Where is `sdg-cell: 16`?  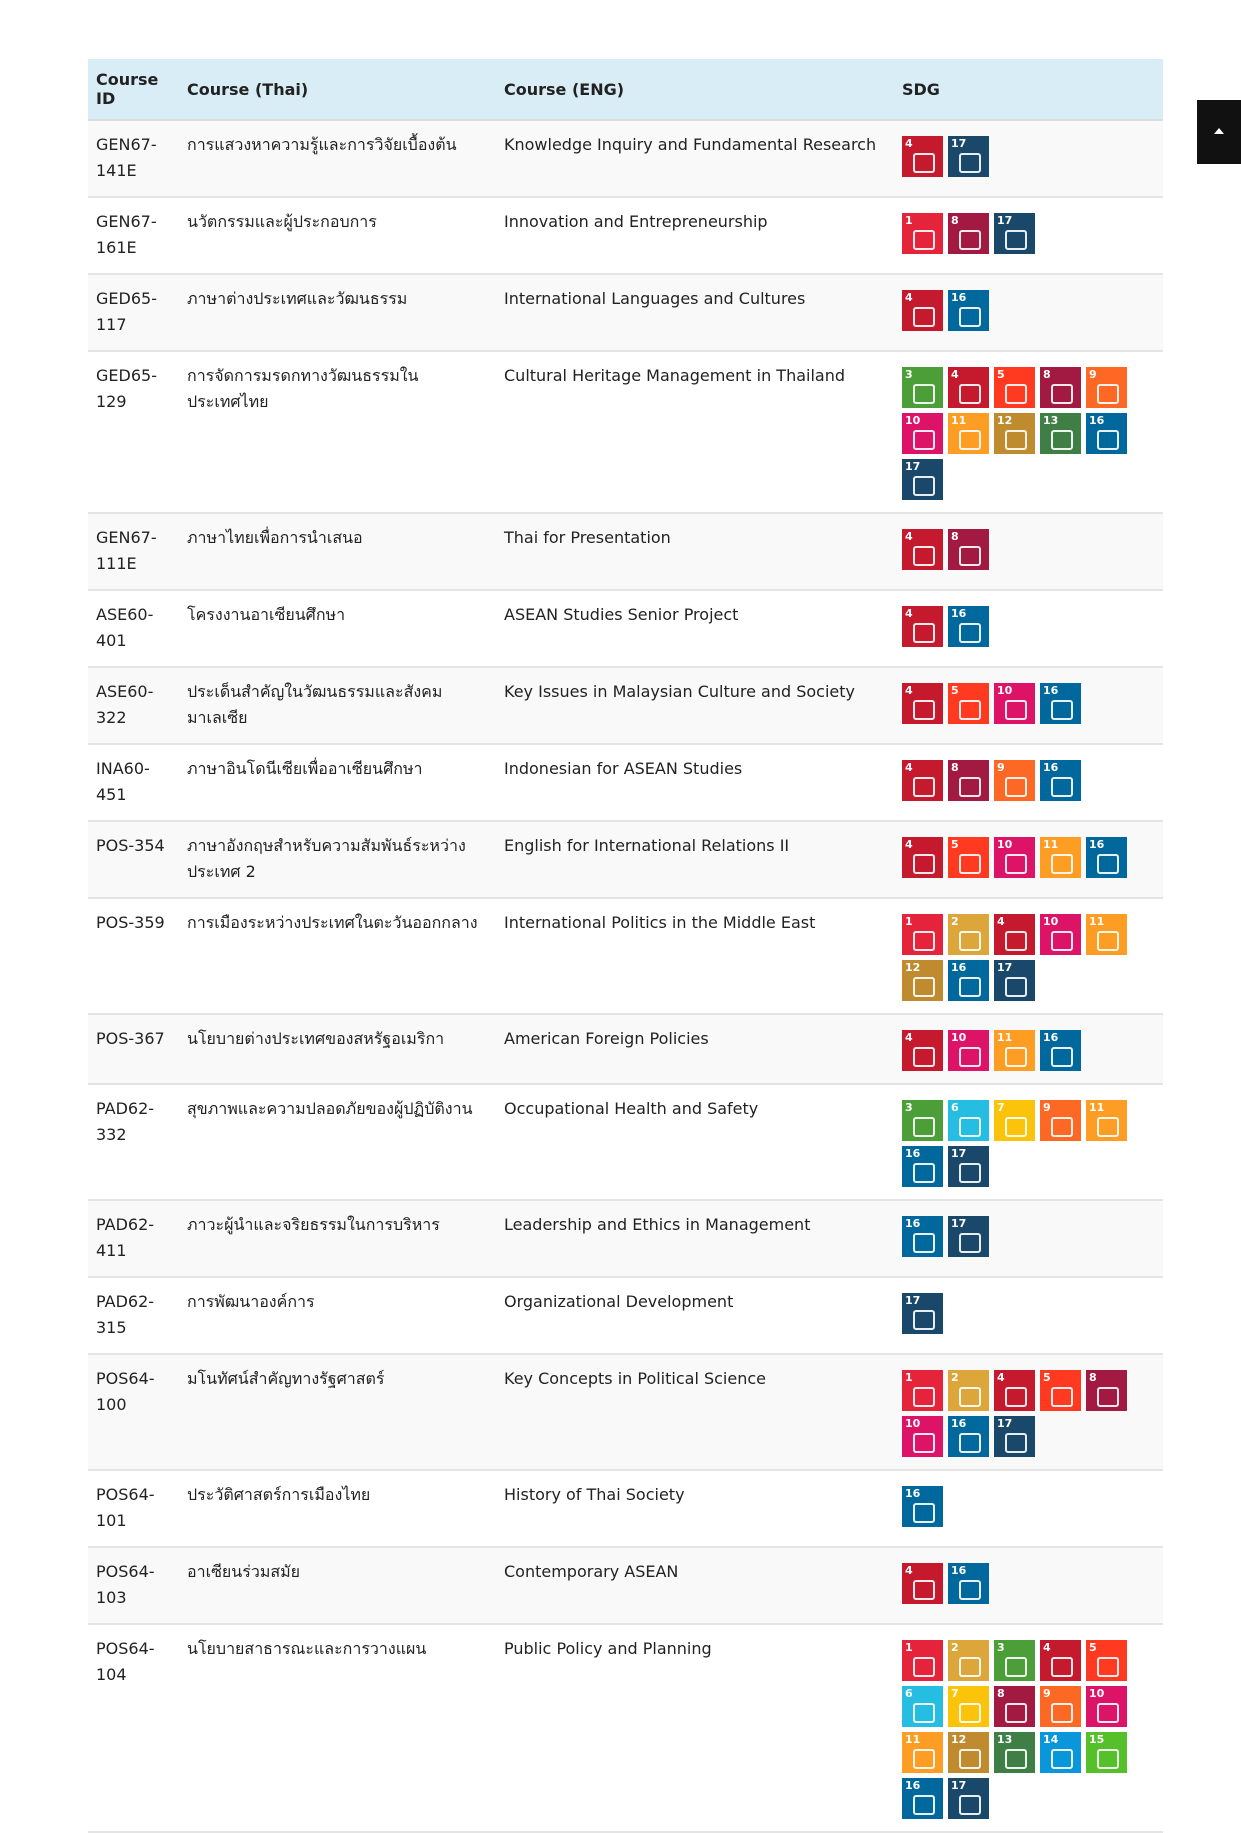 sdg-cell: 16 is located at coordinates (1028, 1509).